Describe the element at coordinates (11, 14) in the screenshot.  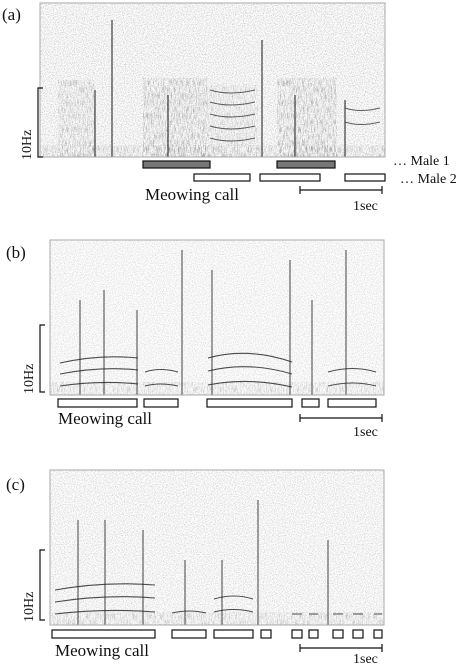
I see `panel-label: (a)` at that location.